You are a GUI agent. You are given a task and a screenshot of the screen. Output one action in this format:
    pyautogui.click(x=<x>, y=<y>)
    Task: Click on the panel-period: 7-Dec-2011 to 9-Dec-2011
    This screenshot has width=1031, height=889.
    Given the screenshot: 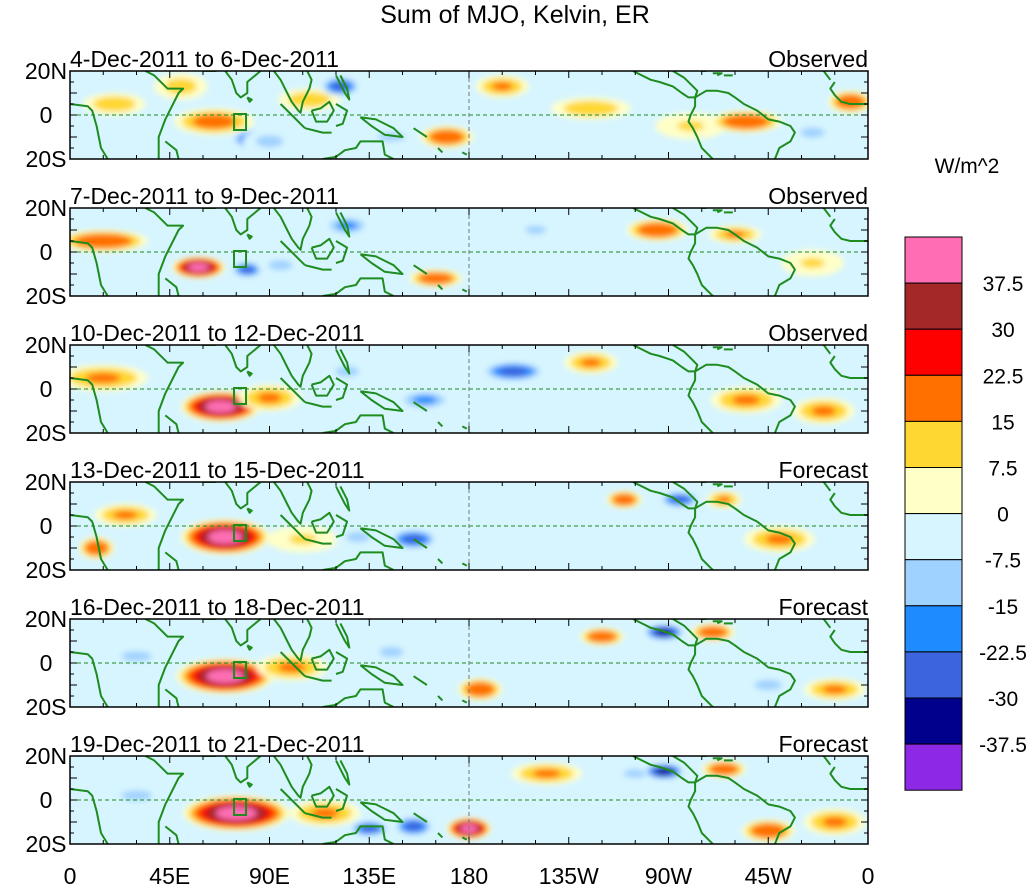 What is the action you would take?
    pyautogui.click(x=204, y=196)
    